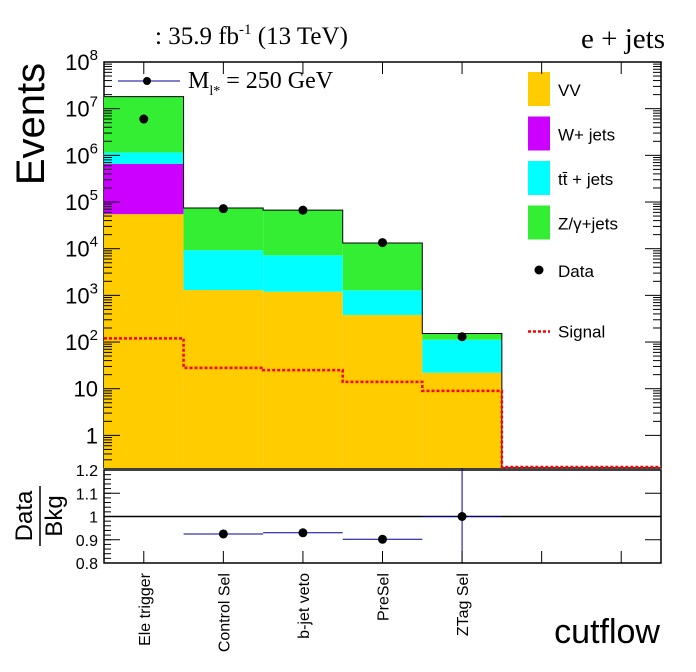 This screenshot has width=696, height=672. I want to click on ratio-points, so click(382, 515).